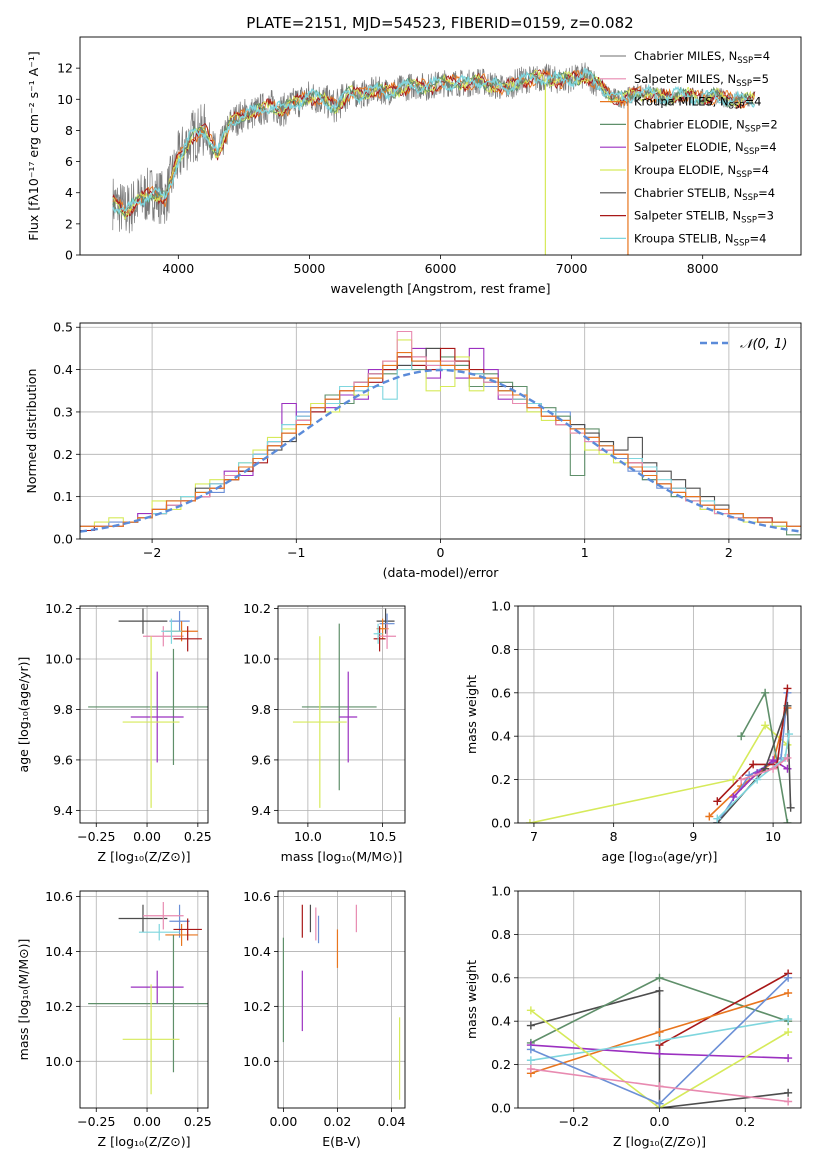 The width and height of the screenshot is (819, 1170). Describe the element at coordinates (33, 145) in the screenshot. I see `y-axis-label: Flux [fλ10⁻¹⁷ erg cm⁻² s⁻¹ A⁻¹]` at that location.